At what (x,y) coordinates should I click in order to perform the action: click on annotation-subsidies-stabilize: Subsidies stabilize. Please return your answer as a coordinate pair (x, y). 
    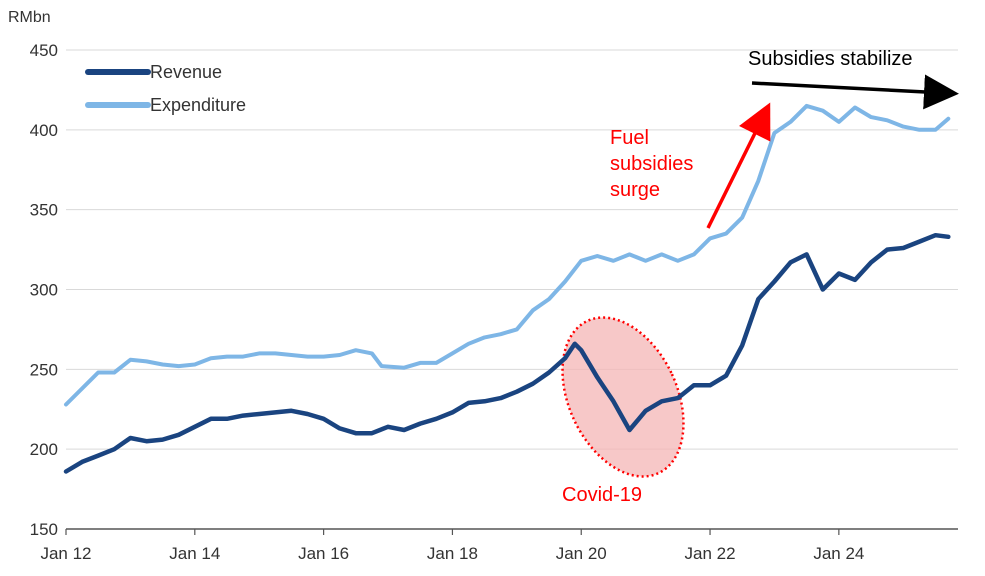
    Looking at the image, I should click on (830, 59).